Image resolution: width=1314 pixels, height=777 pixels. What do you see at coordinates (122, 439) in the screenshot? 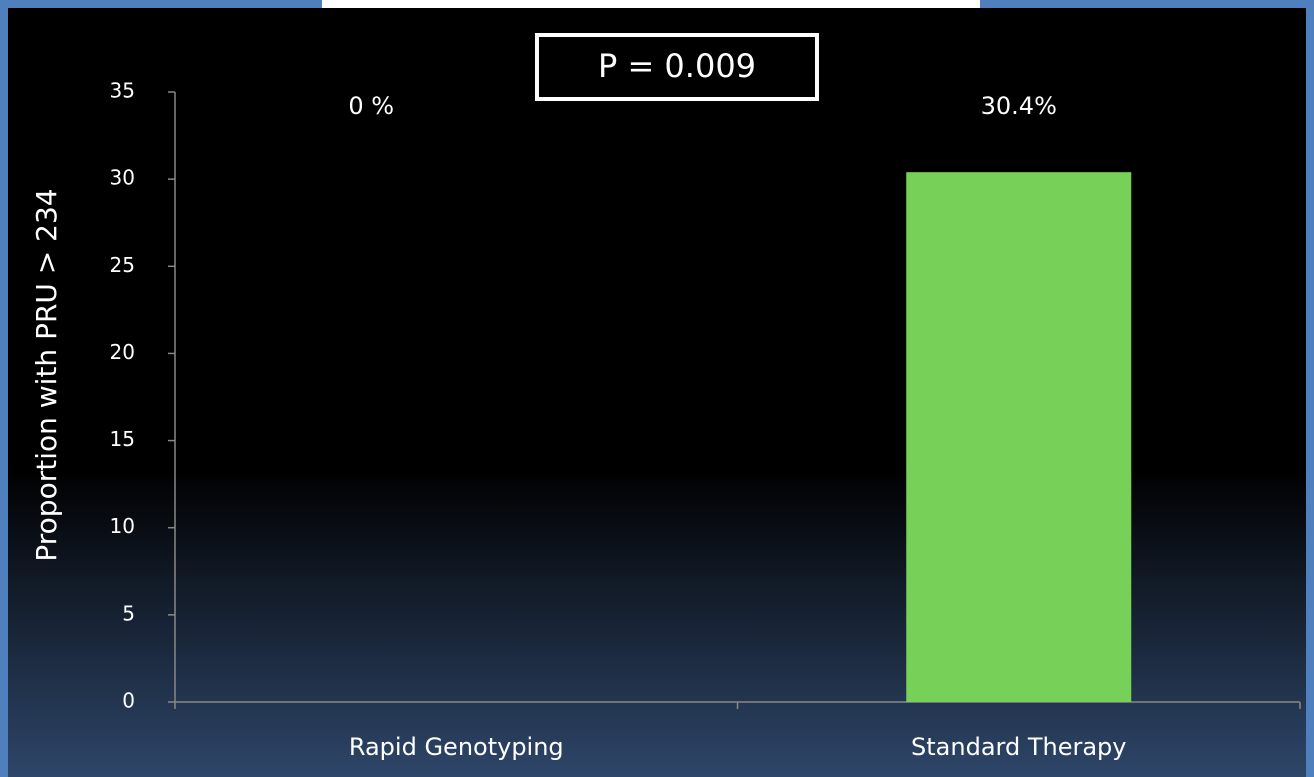
I see `y-tick-label: 15` at bounding box center [122, 439].